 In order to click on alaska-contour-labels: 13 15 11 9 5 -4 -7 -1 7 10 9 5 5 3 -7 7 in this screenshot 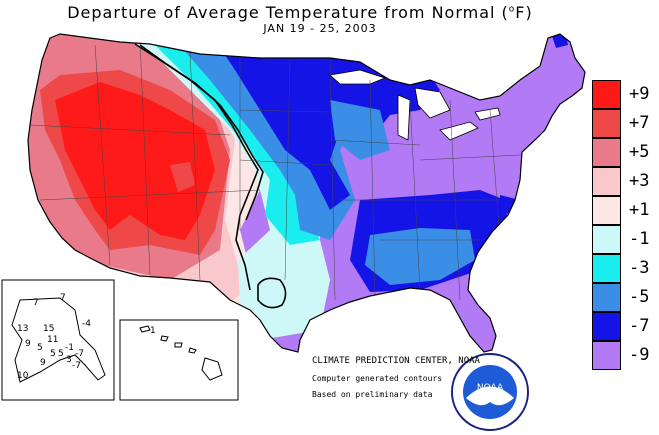, I will do `click(54, 337)`.